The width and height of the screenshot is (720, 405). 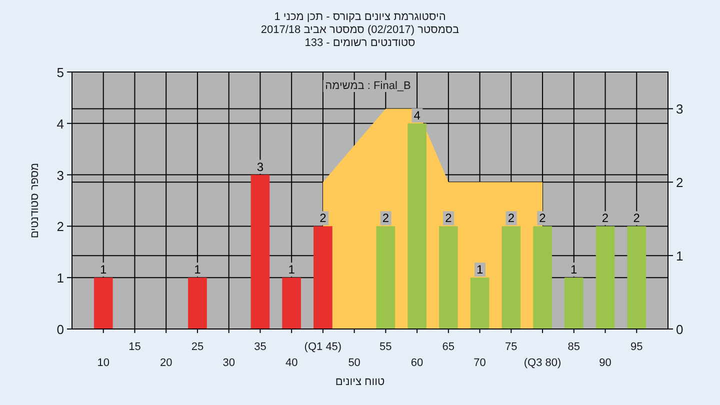 What do you see at coordinates (511, 347) in the screenshot?
I see `x-tick-label: 75` at bounding box center [511, 347].